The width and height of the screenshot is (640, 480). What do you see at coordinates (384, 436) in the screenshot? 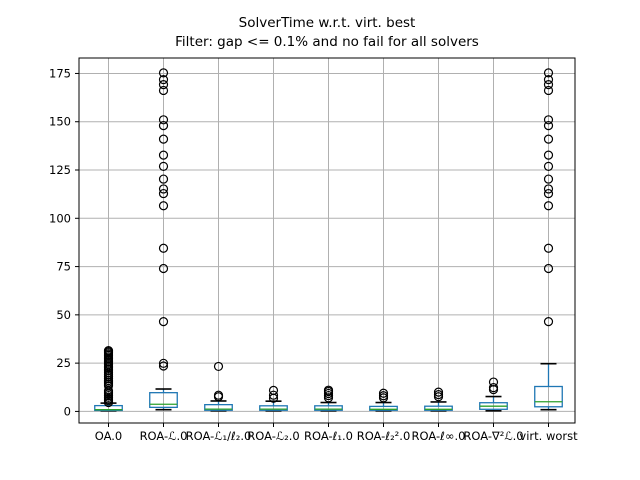
I see `x-tick-label: ROA-ℓ₂².0` at bounding box center [384, 436].